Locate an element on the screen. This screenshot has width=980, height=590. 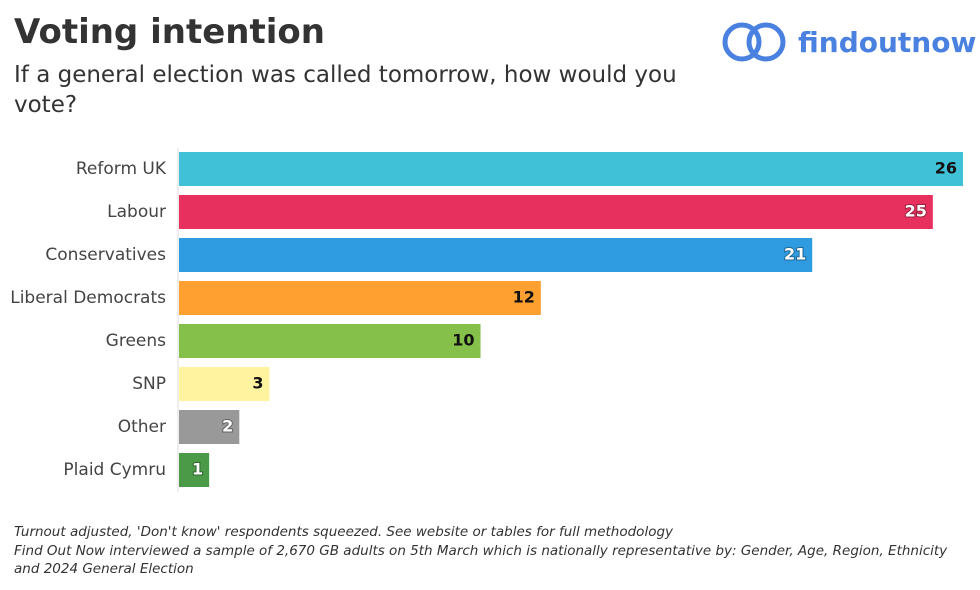
value-label: 25 is located at coordinates (916, 211).